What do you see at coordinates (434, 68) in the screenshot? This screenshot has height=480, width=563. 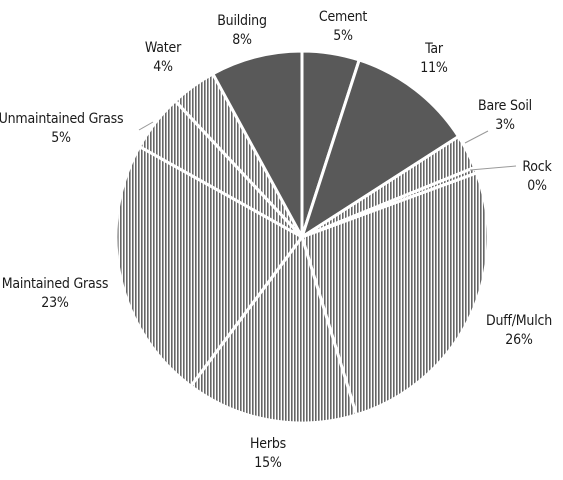 I see `pie-label-percent: 11%` at bounding box center [434, 68].